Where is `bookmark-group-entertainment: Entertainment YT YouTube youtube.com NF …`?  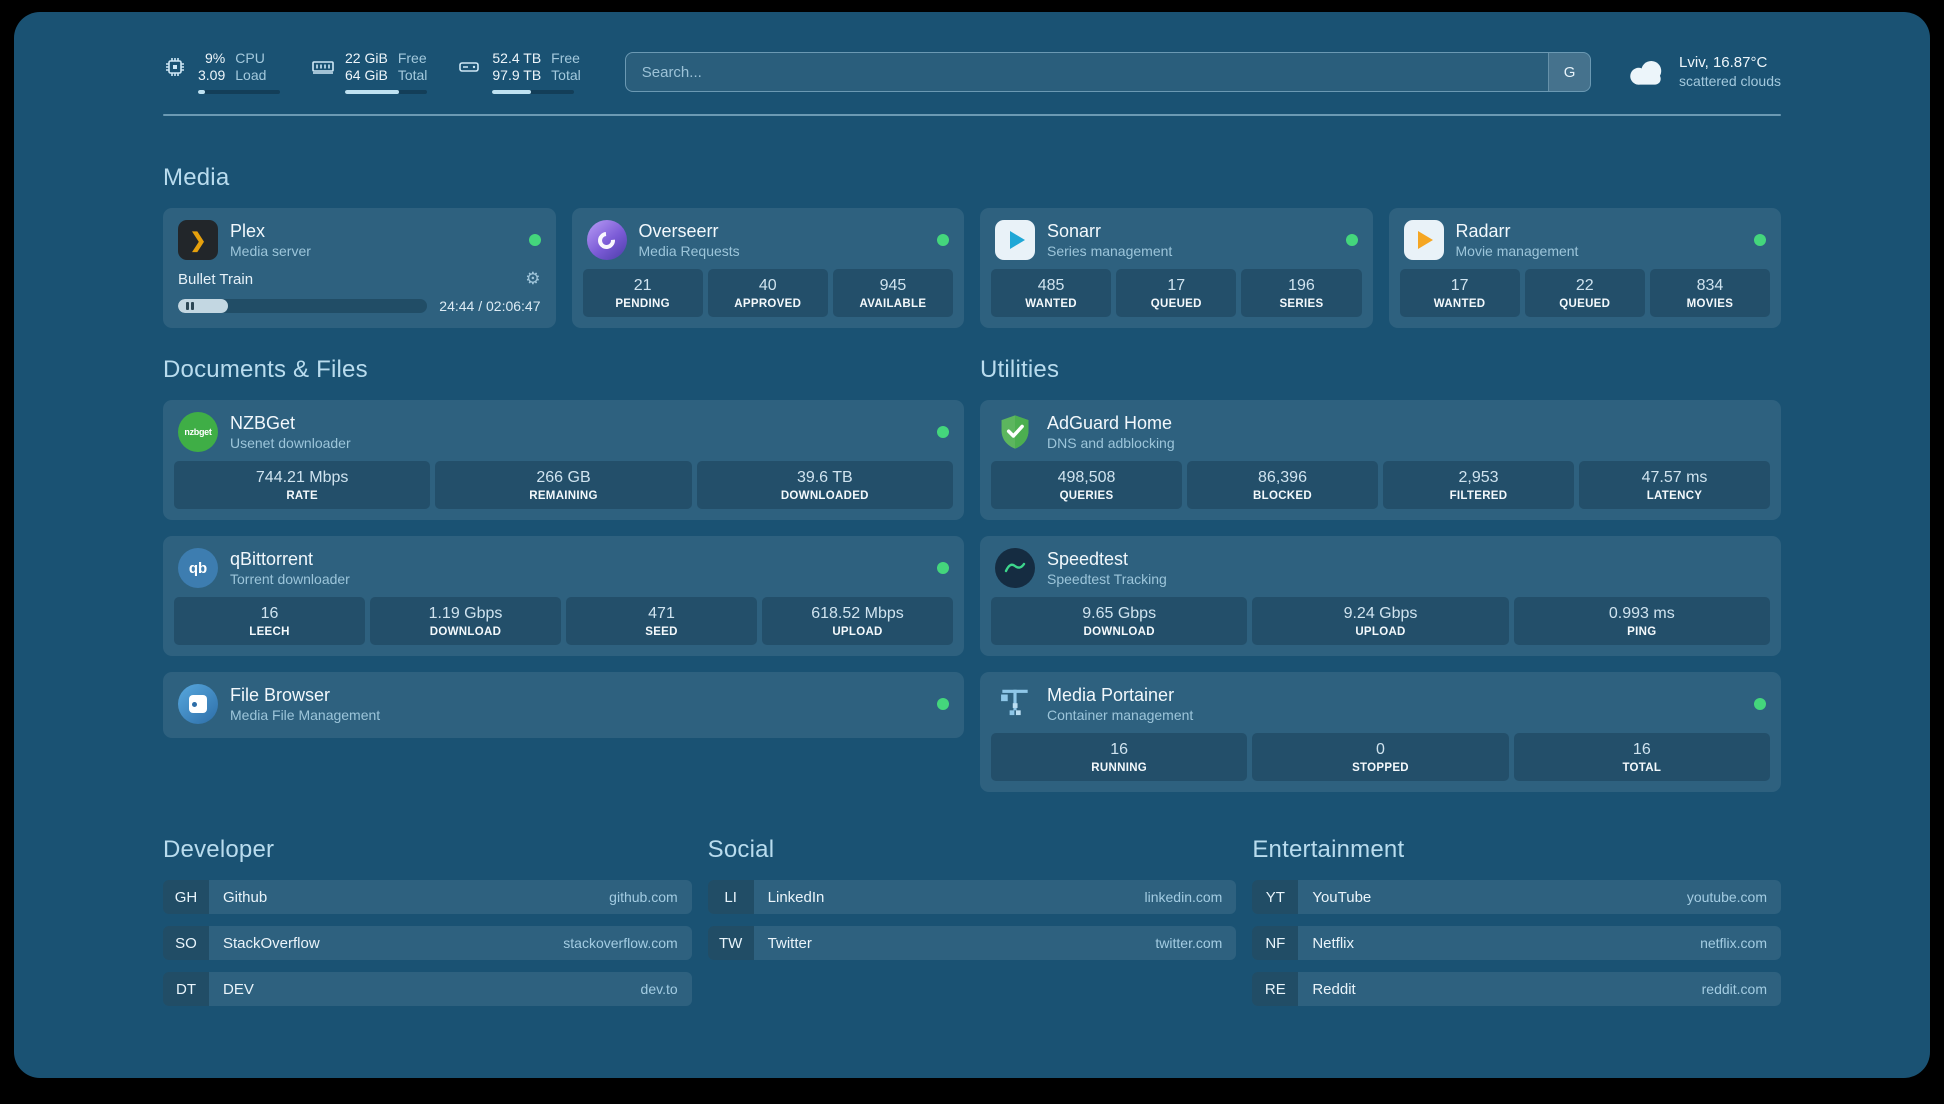 bookmark-group-entertainment: Entertainment YT YouTube youtube.com NF … is located at coordinates (1516, 927).